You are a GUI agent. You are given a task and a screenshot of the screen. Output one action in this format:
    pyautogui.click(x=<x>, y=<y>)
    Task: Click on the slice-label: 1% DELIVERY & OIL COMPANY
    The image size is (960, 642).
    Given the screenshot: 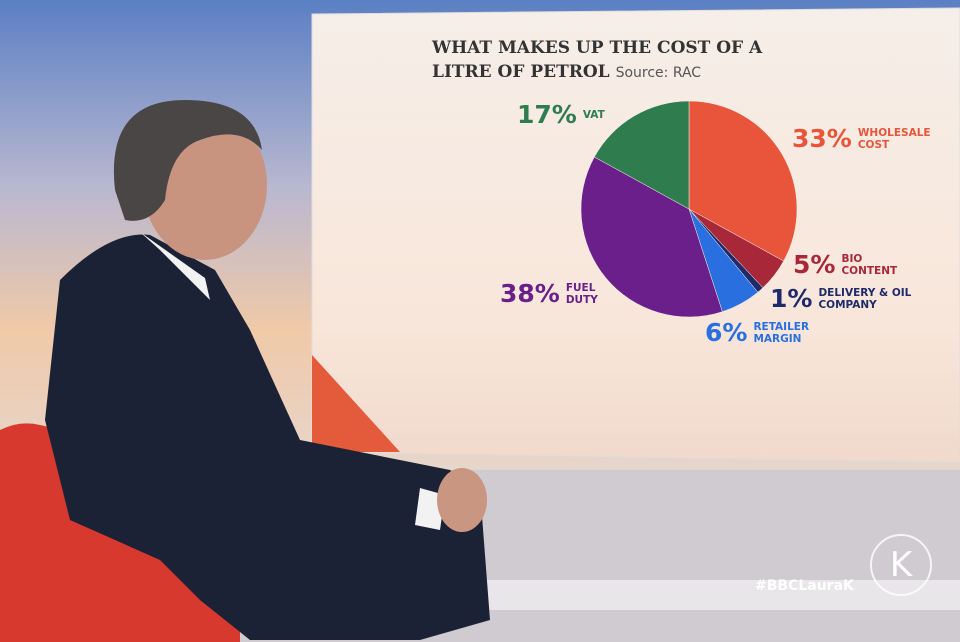 What is the action you would take?
    pyautogui.click(x=854, y=298)
    